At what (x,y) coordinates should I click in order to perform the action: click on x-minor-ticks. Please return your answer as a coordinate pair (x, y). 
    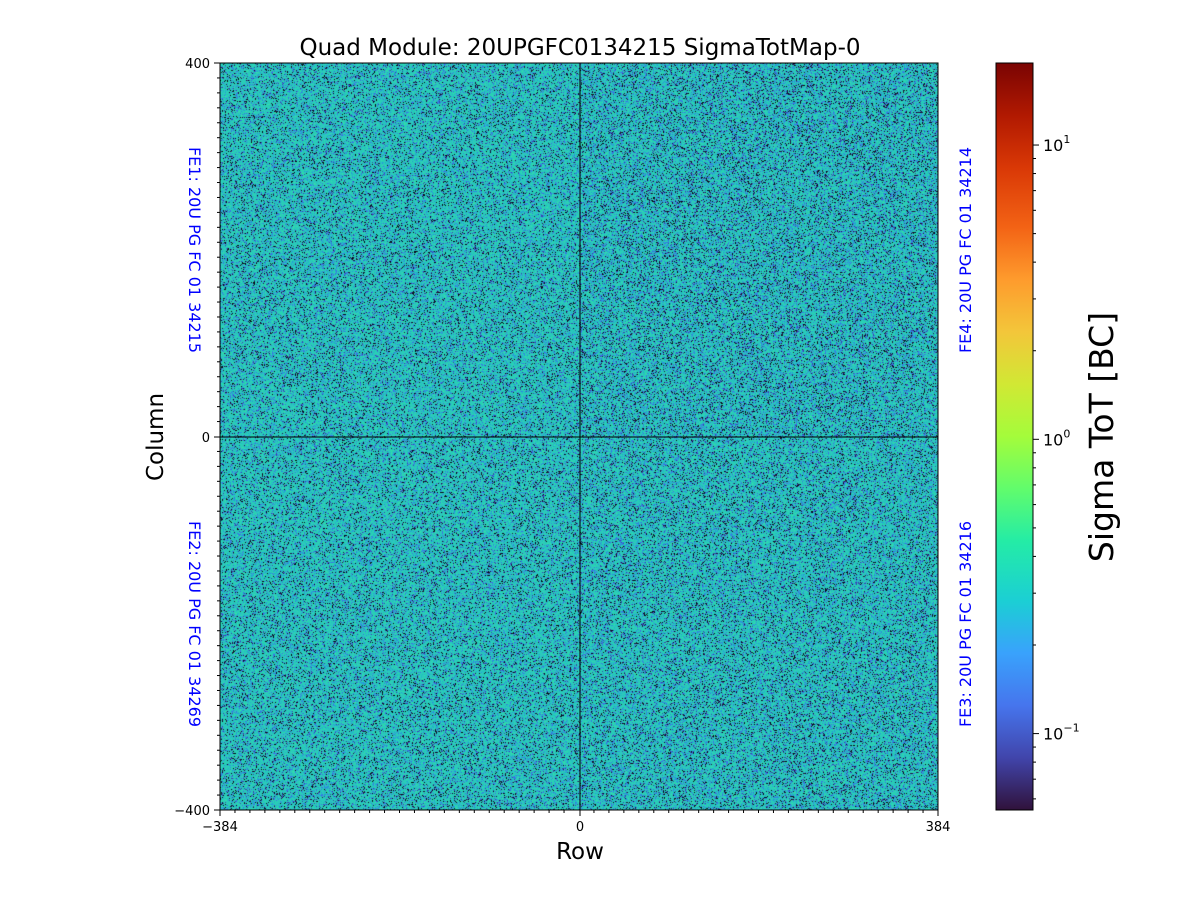
    Looking at the image, I should click on (579, 811).